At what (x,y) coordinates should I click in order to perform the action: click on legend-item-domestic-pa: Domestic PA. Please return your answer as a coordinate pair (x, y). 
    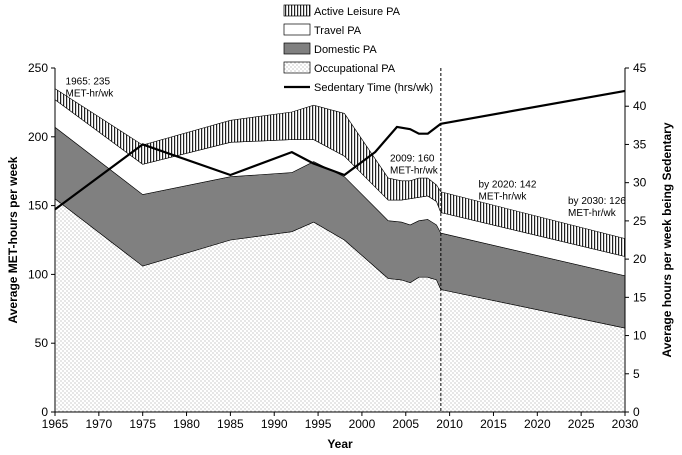
    Looking at the image, I should click on (330, 49).